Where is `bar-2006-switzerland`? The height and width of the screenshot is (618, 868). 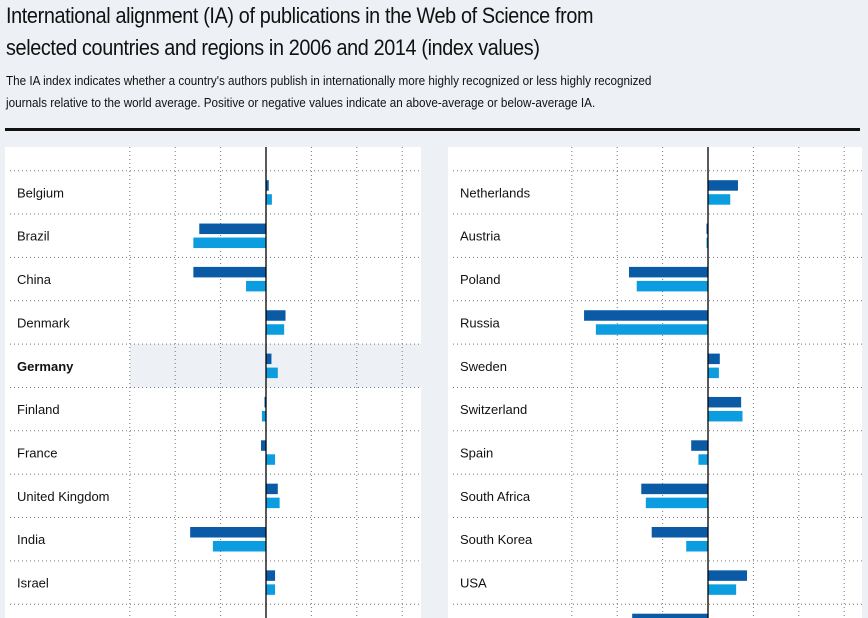
bar-2006-switzerland is located at coordinates (725, 402).